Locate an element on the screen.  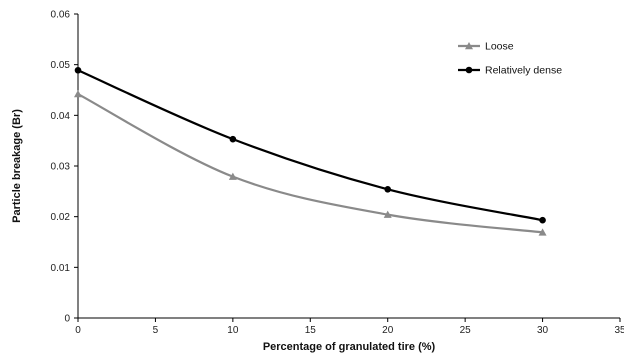
y-tick-label: 0.03 is located at coordinates (61, 167).